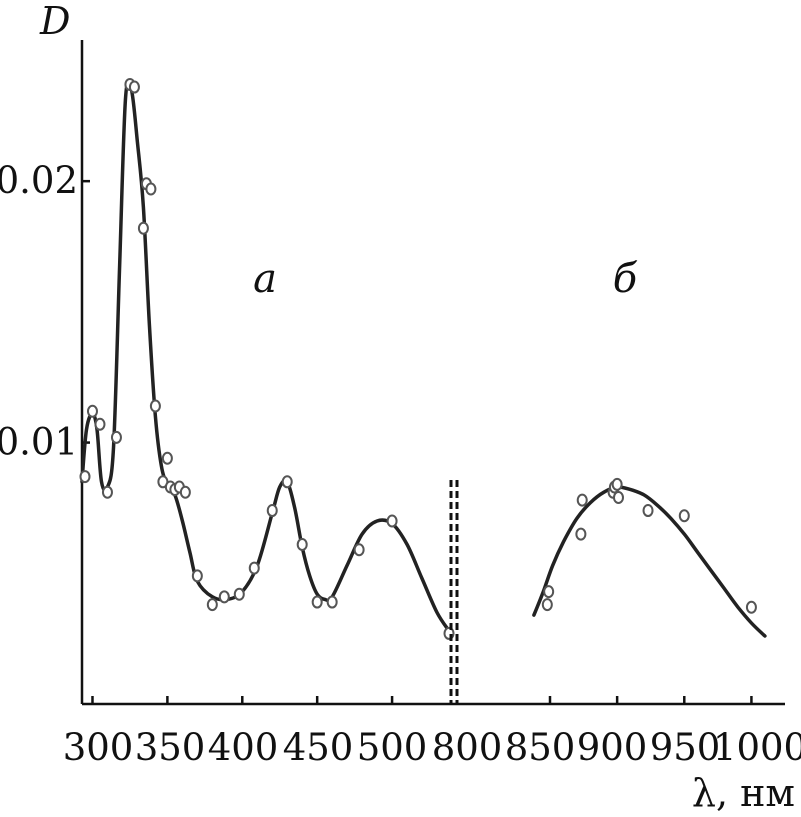 The height and width of the screenshot is (817, 801). What do you see at coordinates (39, 442) in the screenshot?
I see `y-tick-label: 0.01` at bounding box center [39, 442].